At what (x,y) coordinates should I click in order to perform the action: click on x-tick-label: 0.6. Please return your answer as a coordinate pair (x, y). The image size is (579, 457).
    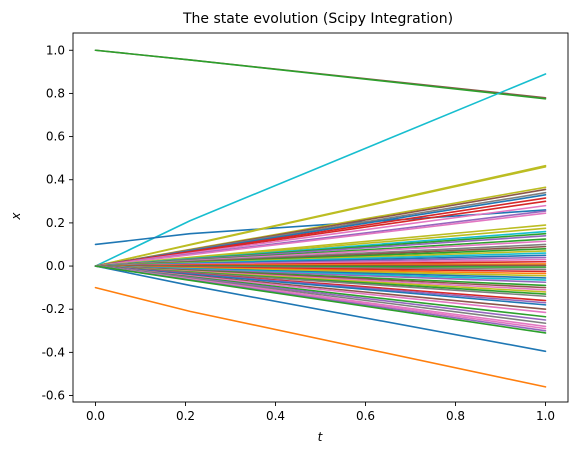
    Looking at the image, I should click on (365, 416).